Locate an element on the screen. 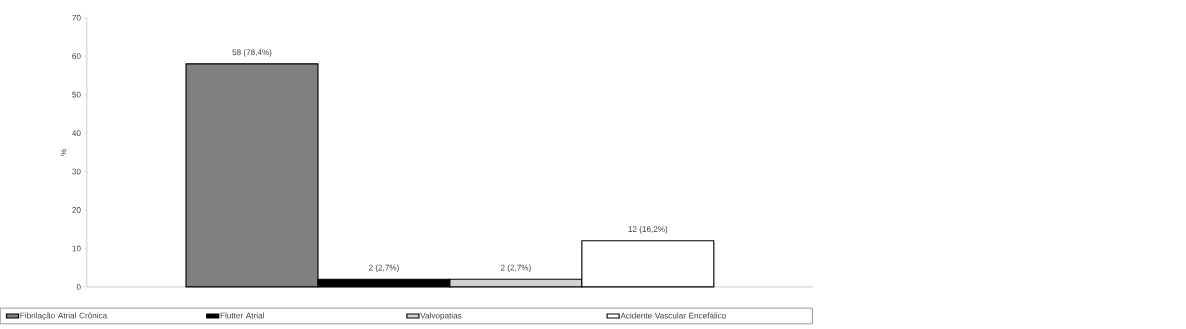 The height and width of the screenshot is (329, 1186). y-tick-label: 40 is located at coordinates (76, 133).